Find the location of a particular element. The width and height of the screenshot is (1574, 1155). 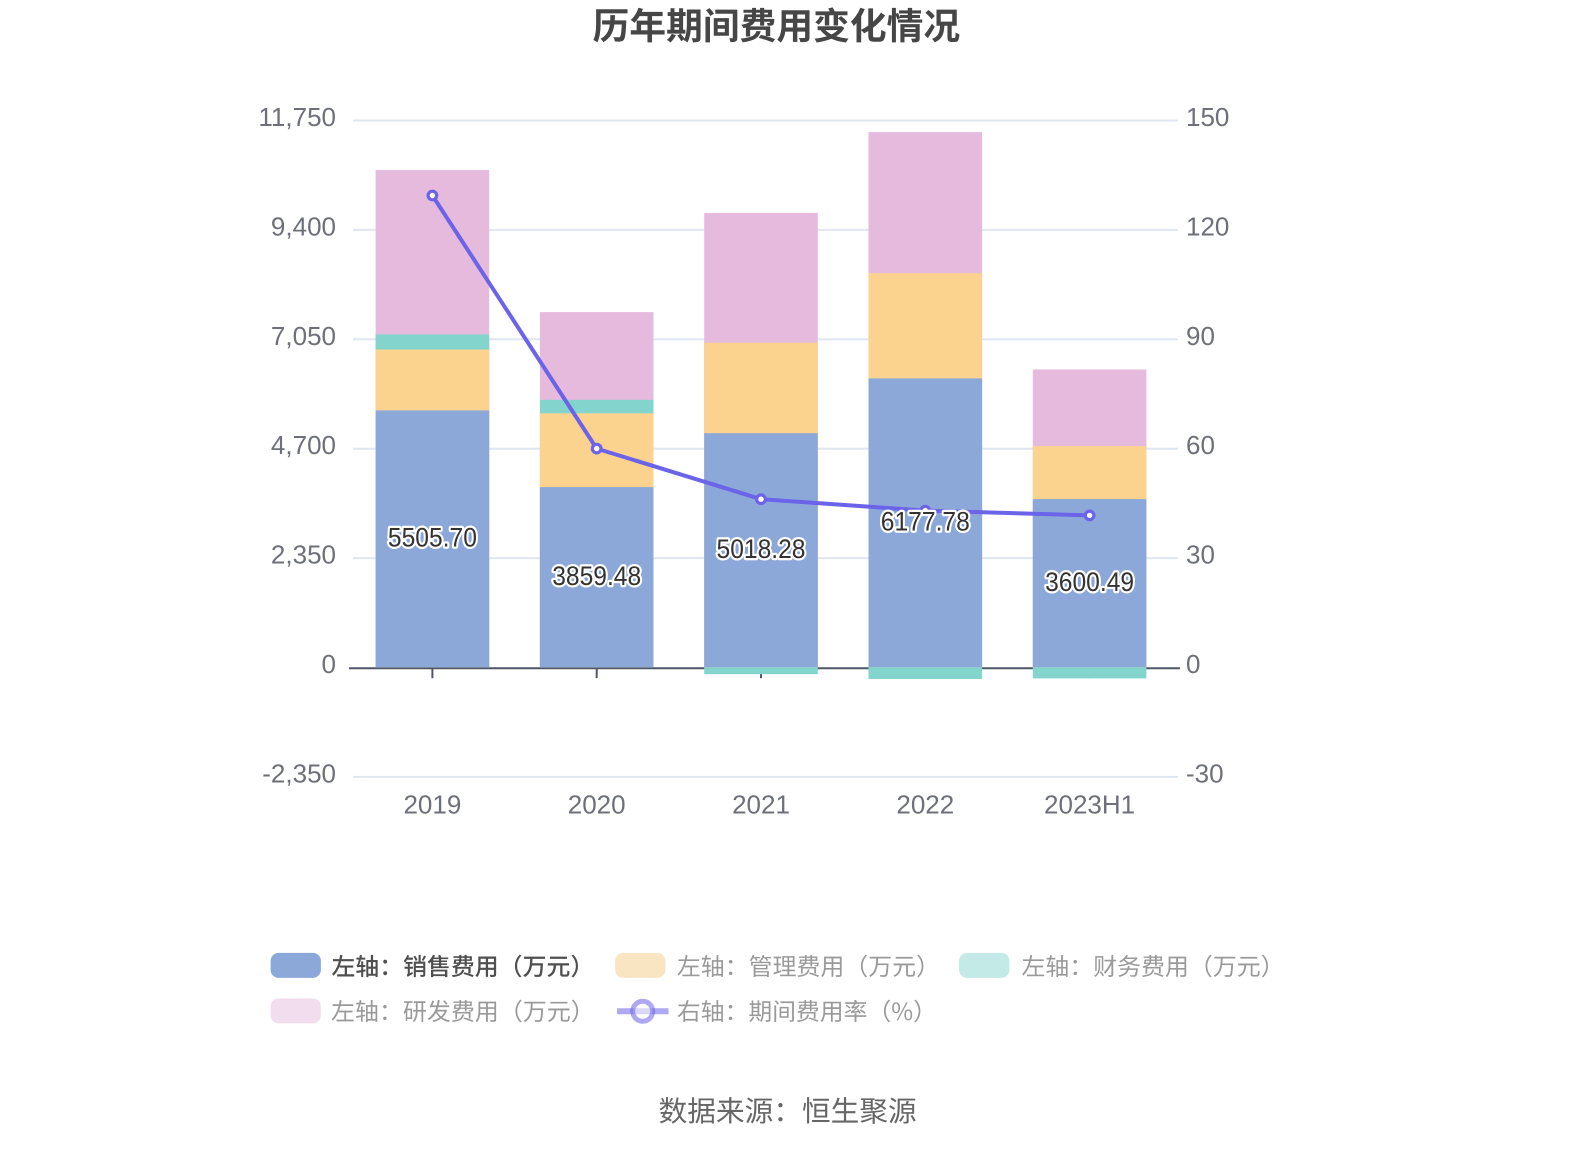

svg-text: 7,050 is located at coordinates (303, 336).